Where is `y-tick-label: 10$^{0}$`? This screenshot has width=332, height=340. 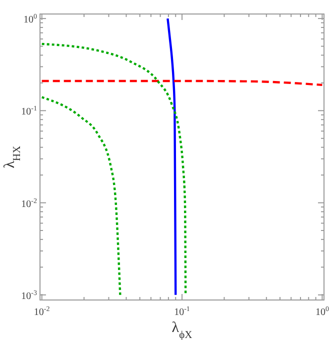
y-tick-label: 10$^{0}$ is located at coordinates (31, 19).